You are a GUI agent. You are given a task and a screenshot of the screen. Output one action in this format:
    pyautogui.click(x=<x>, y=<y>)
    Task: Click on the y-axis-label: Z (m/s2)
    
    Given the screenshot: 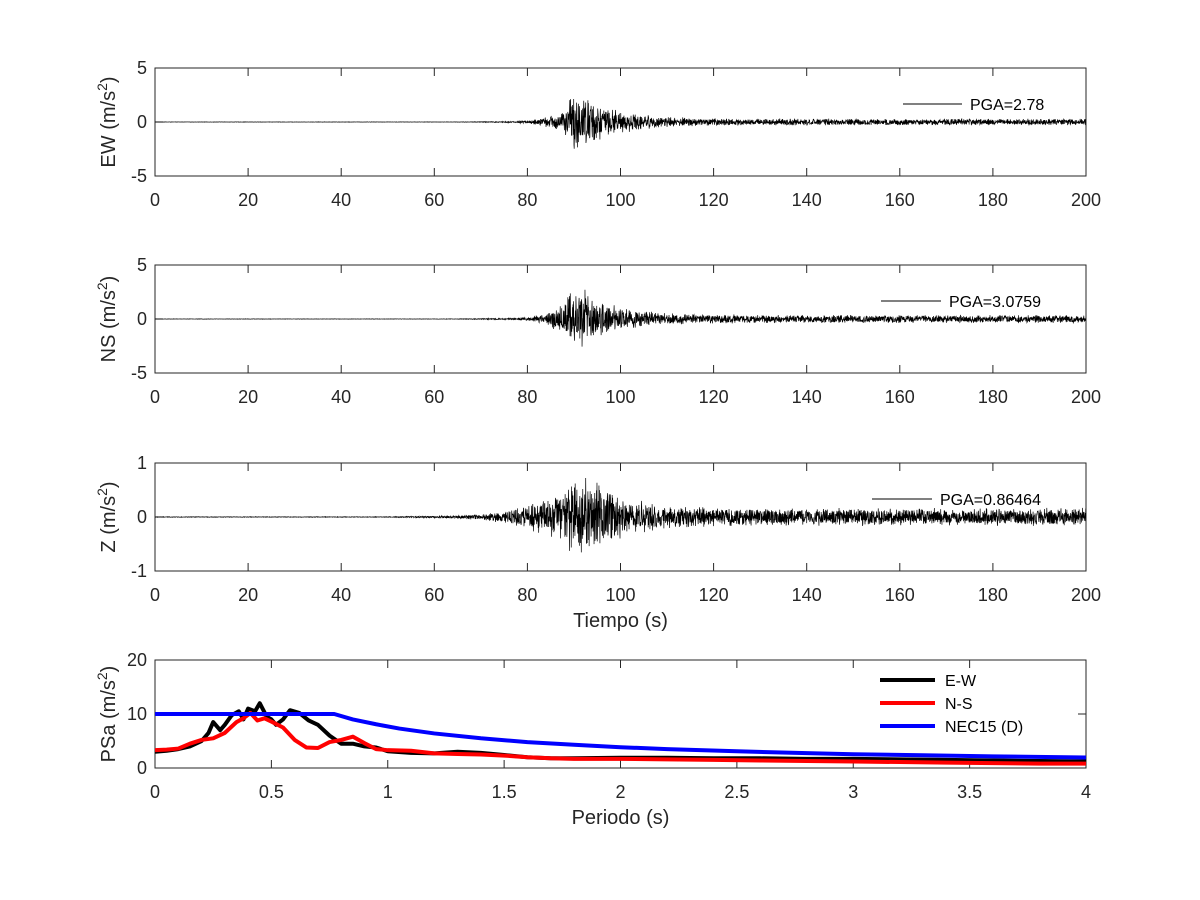 What is the action you would take?
    pyautogui.click(x=107, y=516)
    